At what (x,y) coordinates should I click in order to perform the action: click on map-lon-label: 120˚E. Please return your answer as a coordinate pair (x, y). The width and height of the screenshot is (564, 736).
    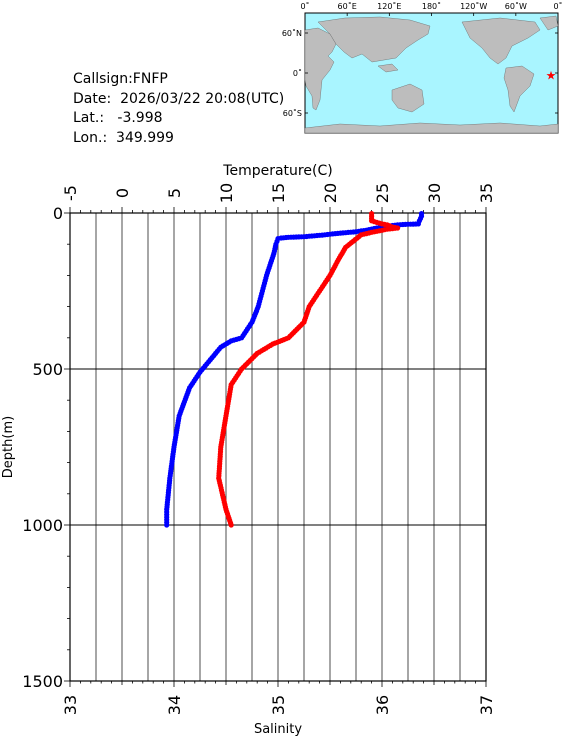
    Looking at the image, I should click on (389, 6).